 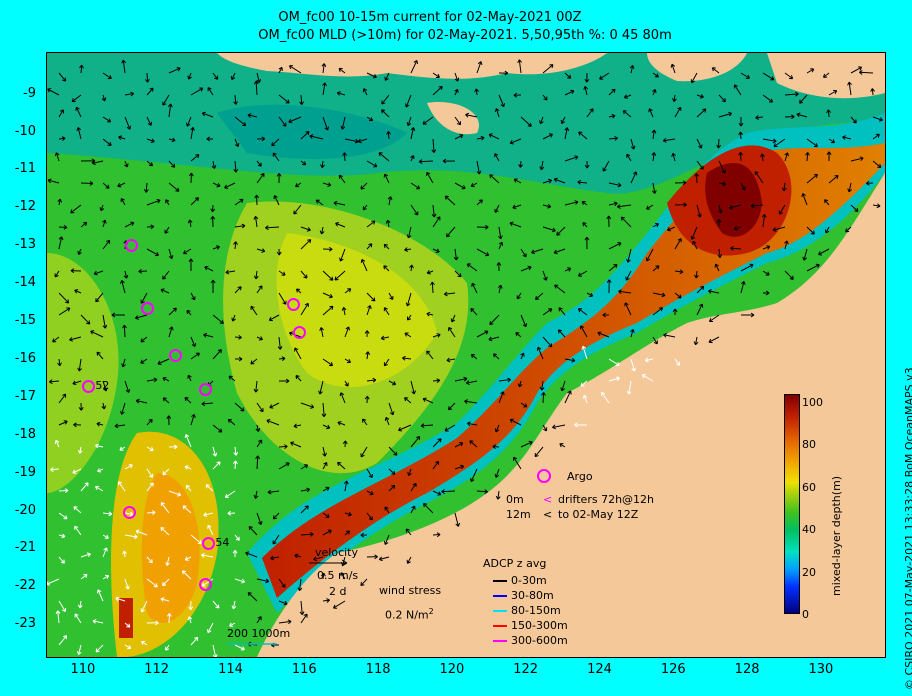 What do you see at coordinates (25, 548) in the screenshot?
I see `lat-tick-label: -21` at bounding box center [25, 548].